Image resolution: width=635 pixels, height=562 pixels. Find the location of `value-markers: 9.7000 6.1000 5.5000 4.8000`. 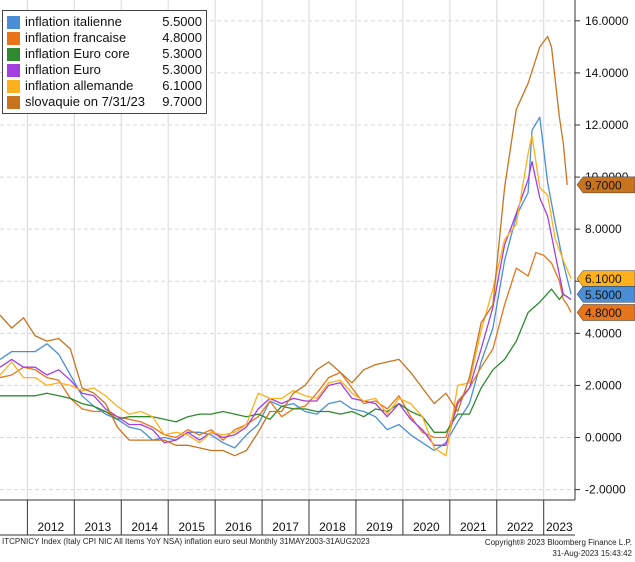

value-markers: 9.7000 6.1000 5.5000 4.8000 is located at coordinates (605, 248).